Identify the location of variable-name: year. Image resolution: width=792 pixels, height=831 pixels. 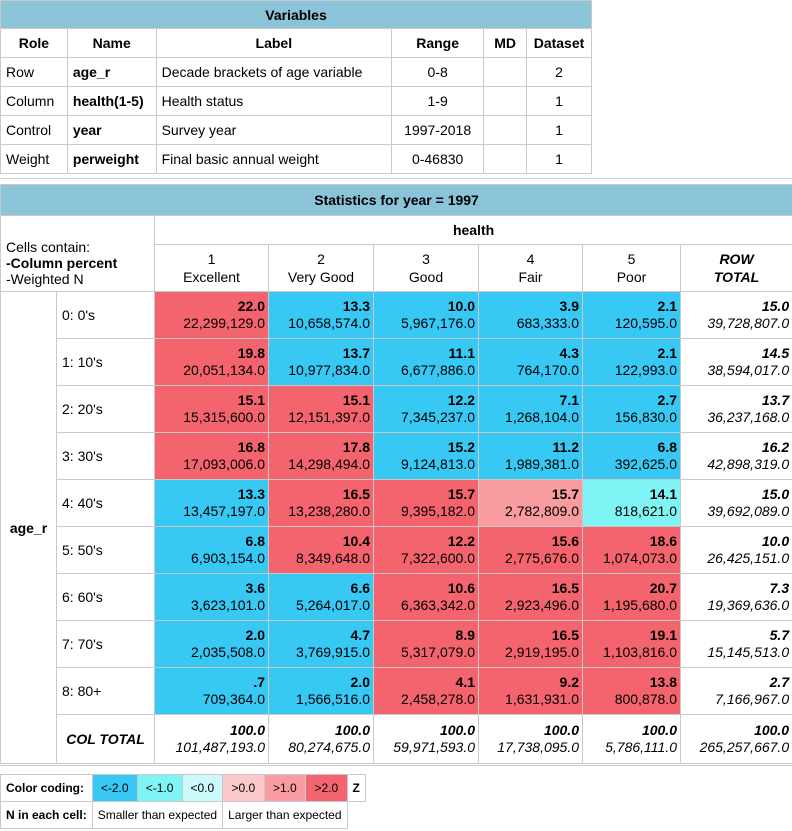
(111, 130).